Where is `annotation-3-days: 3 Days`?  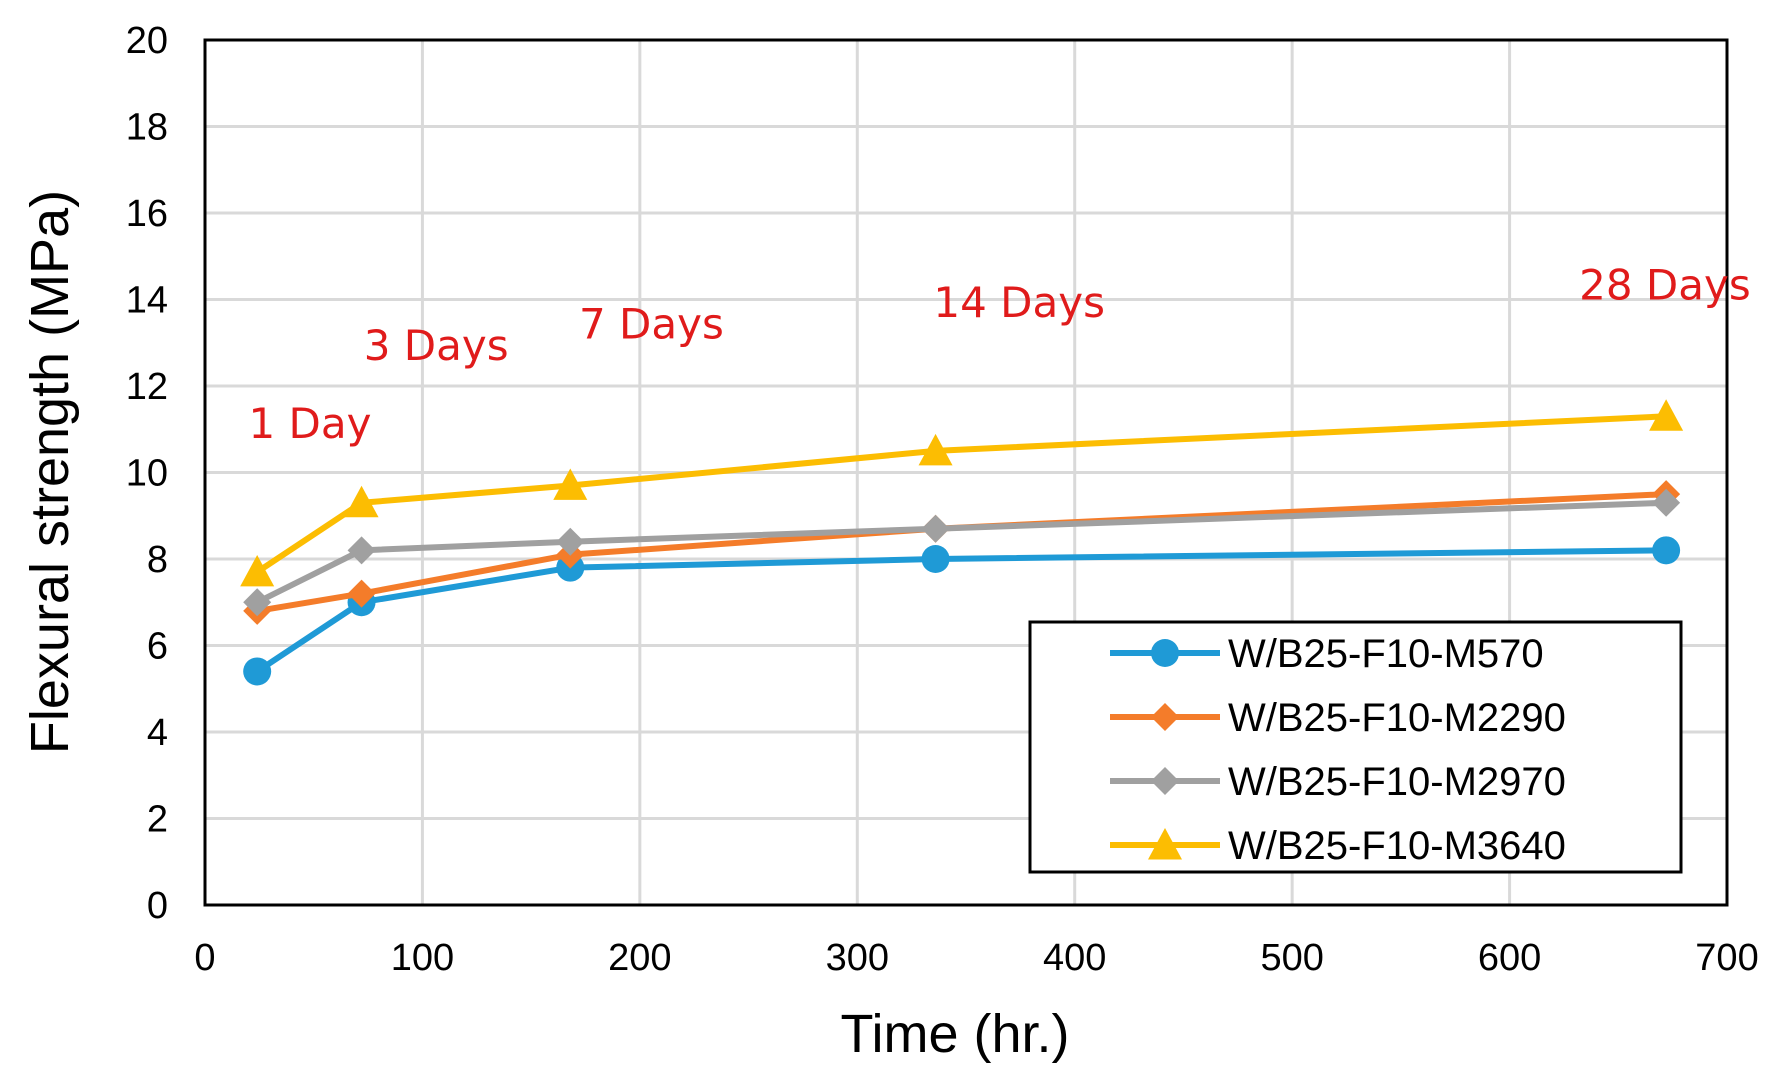
annotation-3-days: 3 Days is located at coordinates (436, 345).